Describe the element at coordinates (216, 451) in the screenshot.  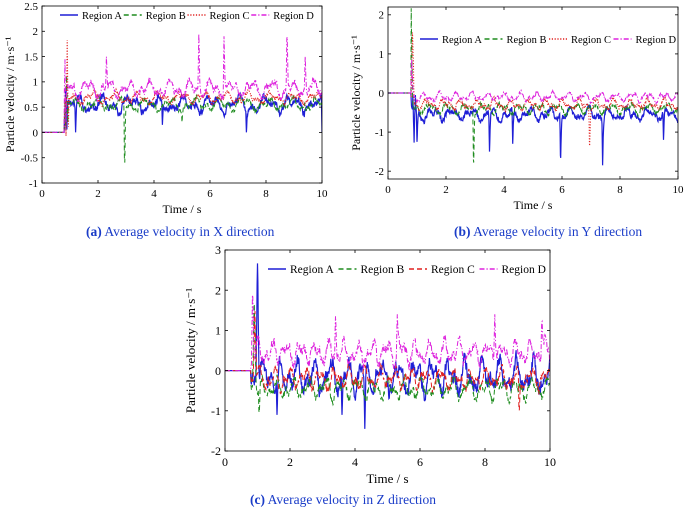
I see `y-tick-label-c-0: -2` at that location.